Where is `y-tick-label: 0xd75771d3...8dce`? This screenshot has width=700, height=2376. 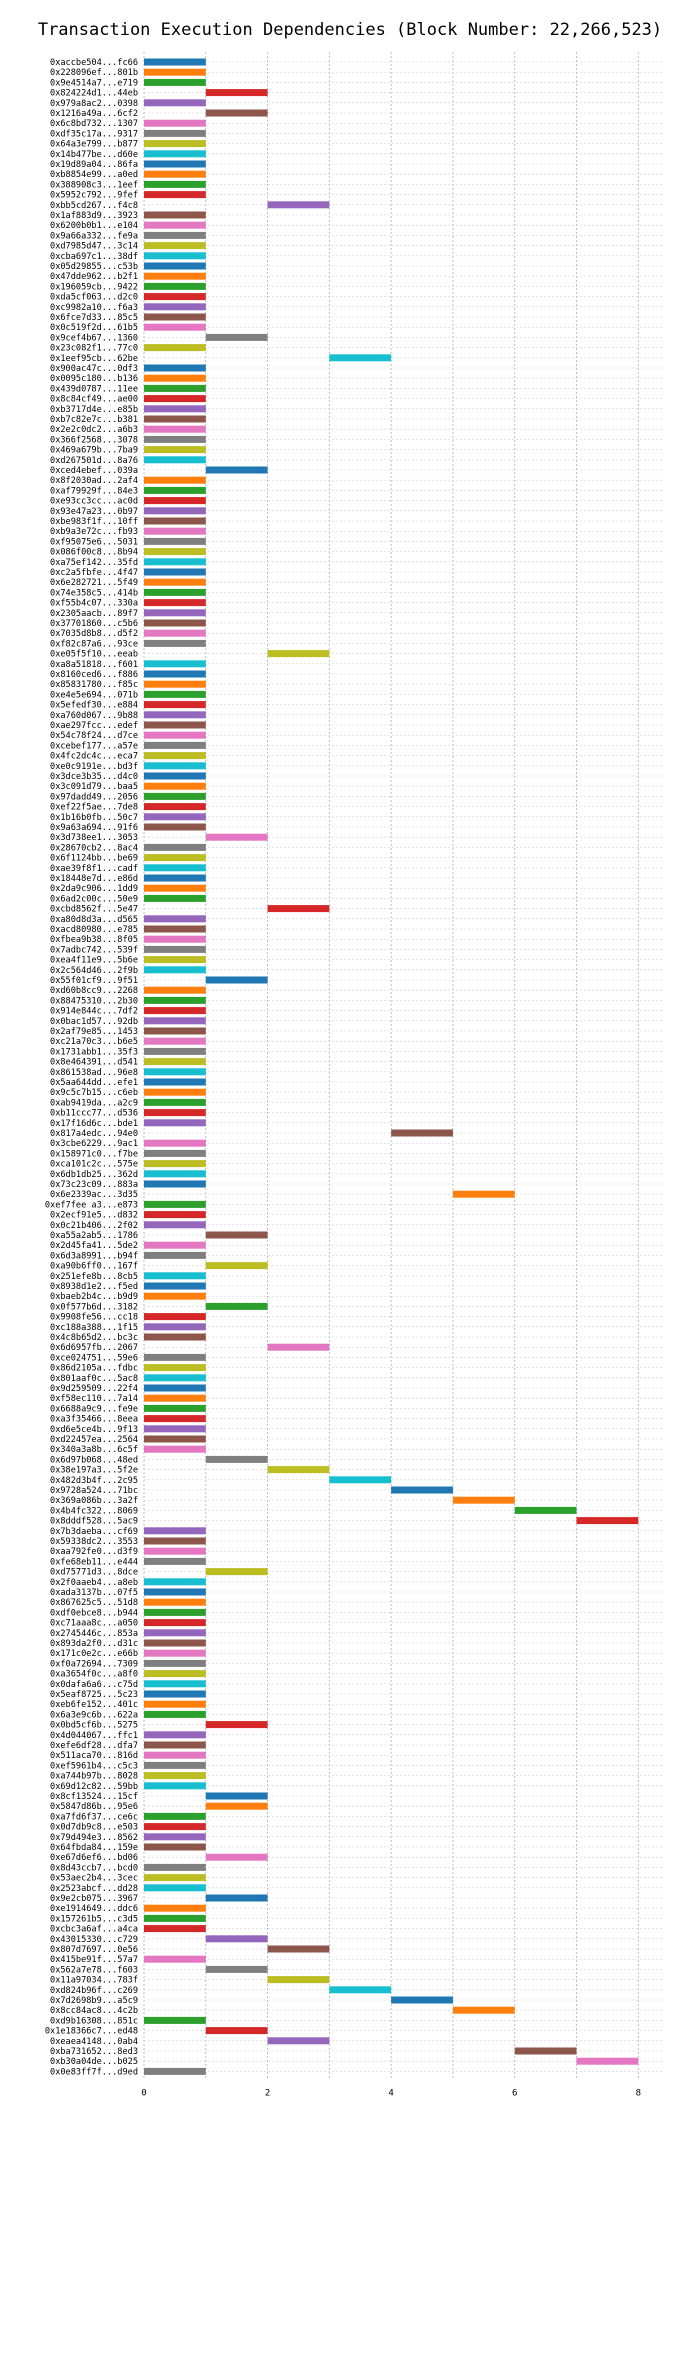 y-tick-label: 0xd75771d3...8dce is located at coordinates (94, 1573).